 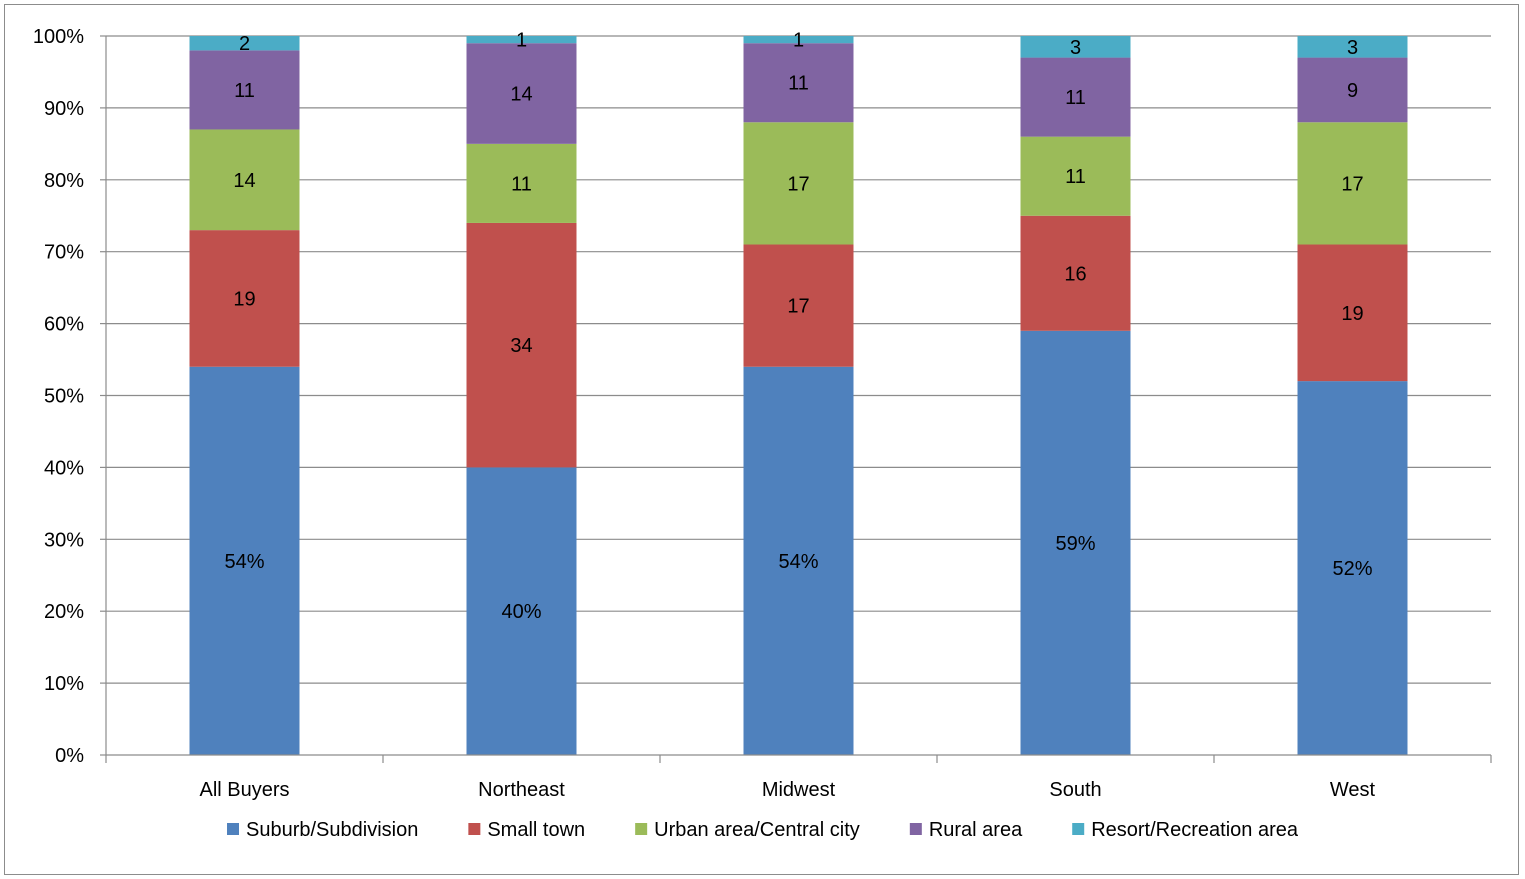 What do you see at coordinates (64, 397) in the screenshot?
I see `y-tick-label: 50%` at bounding box center [64, 397].